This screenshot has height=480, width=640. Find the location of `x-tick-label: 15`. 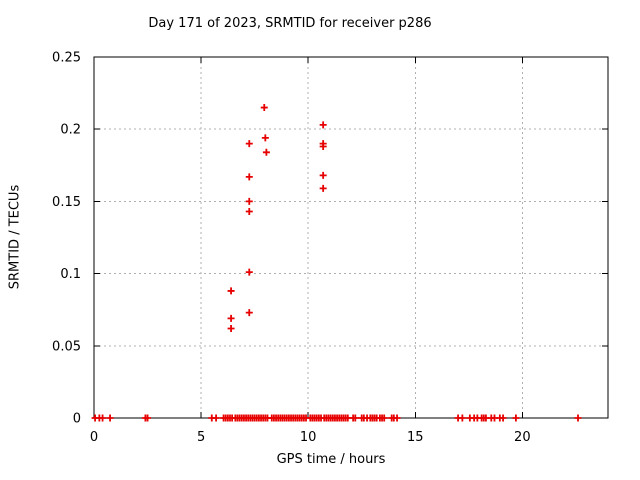

x-tick-label: 15 is located at coordinates (415, 437).